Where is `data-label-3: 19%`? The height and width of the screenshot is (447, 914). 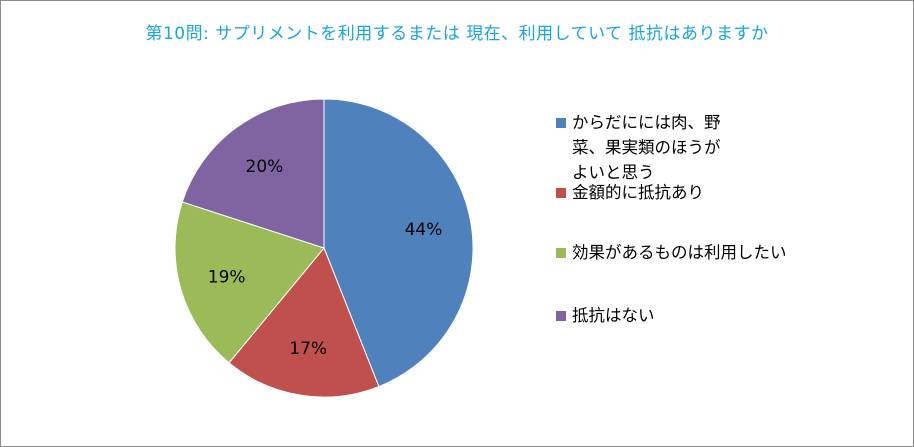 data-label-3: 19% is located at coordinates (227, 277).